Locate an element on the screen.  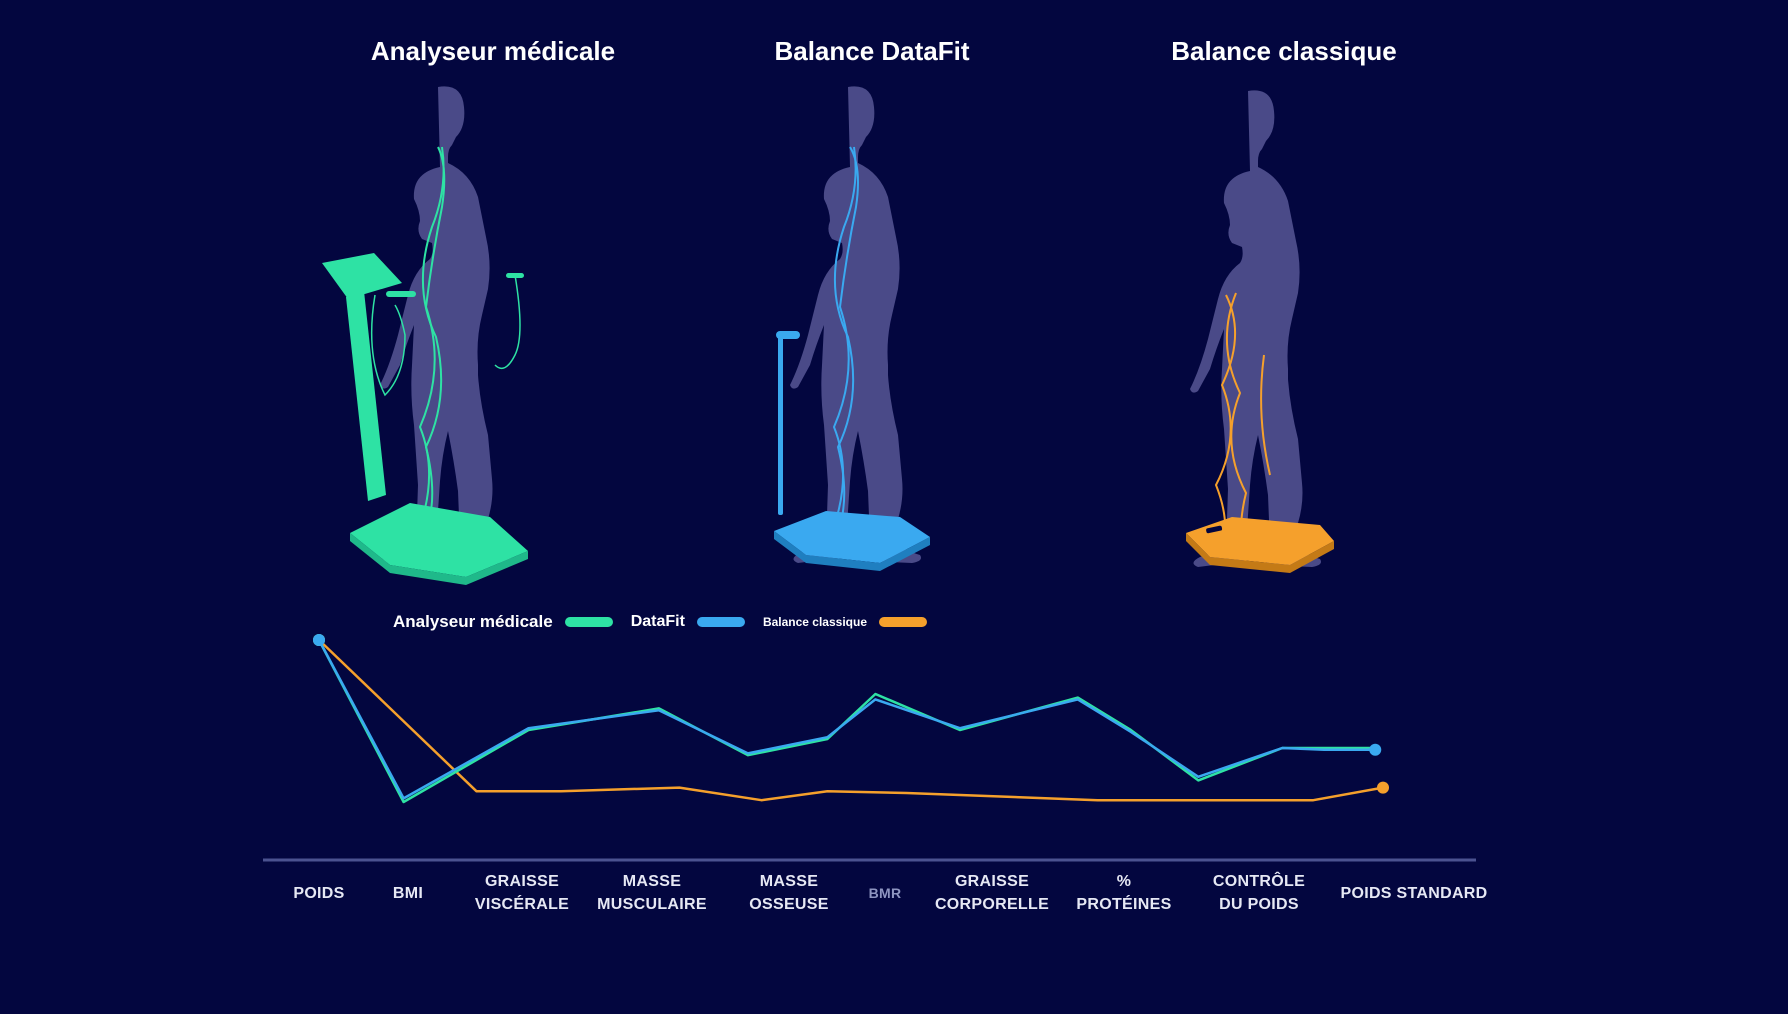
x-tick-label-line: POIDS STANDARD is located at coordinates (1414, 893).